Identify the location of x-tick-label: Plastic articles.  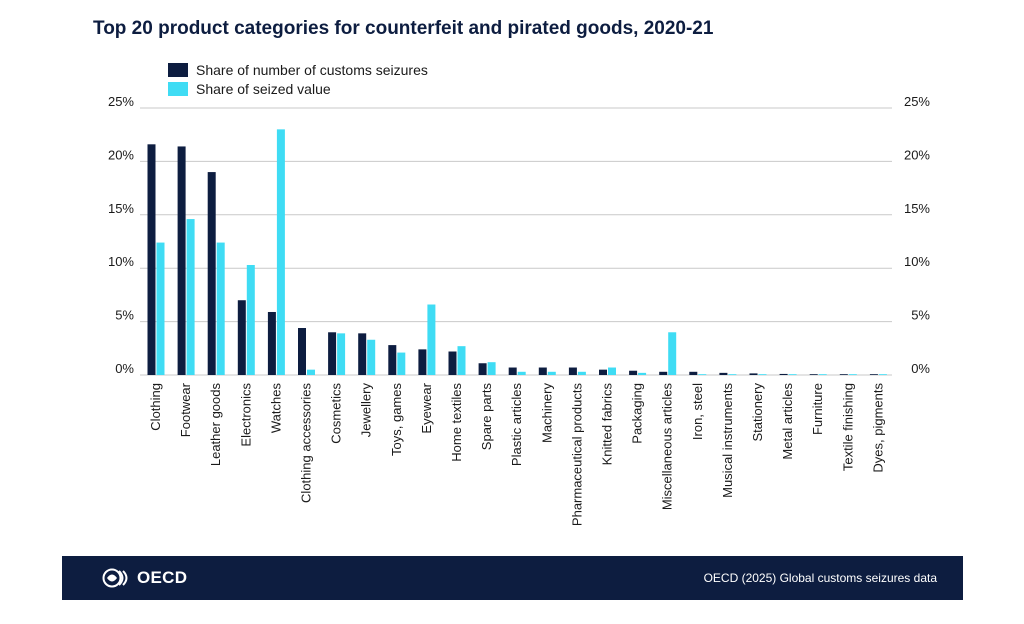
(516, 425).